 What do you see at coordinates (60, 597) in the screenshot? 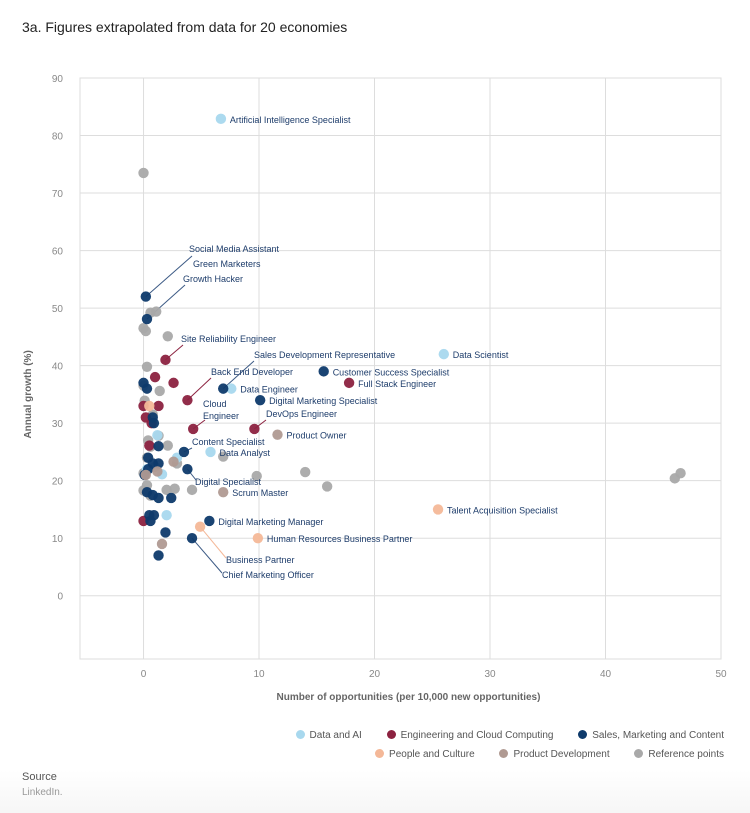
I see `y-tick-label: 0` at bounding box center [60, 597].